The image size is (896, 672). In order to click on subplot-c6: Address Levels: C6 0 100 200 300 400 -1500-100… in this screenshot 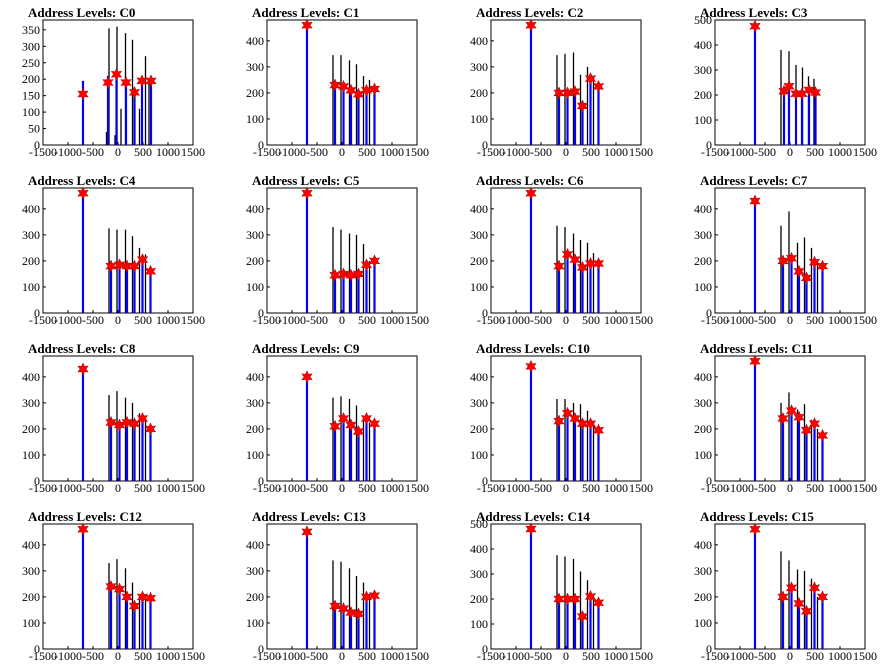, I will do `click(561, 250)`.